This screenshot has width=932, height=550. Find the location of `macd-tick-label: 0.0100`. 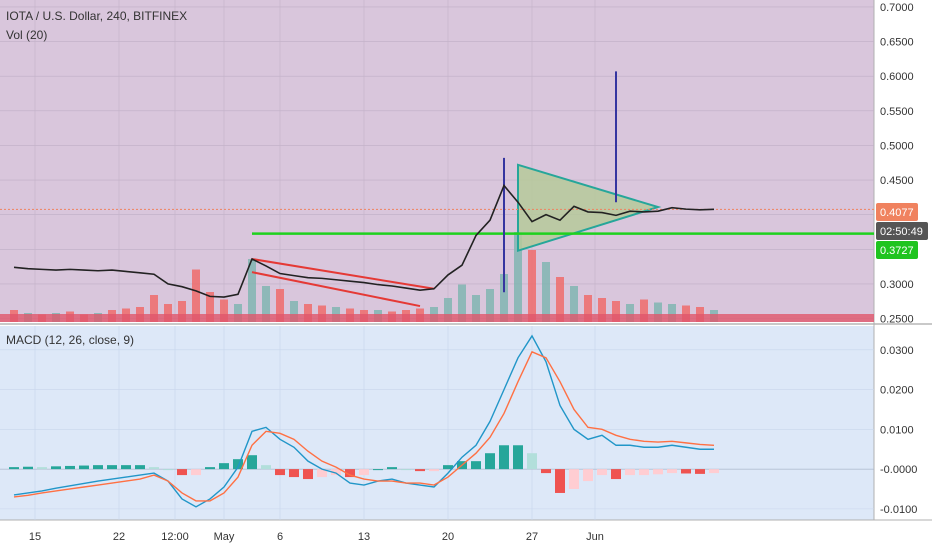

macd-tick-label: 0.0100 is located at coordinates (897, 430).